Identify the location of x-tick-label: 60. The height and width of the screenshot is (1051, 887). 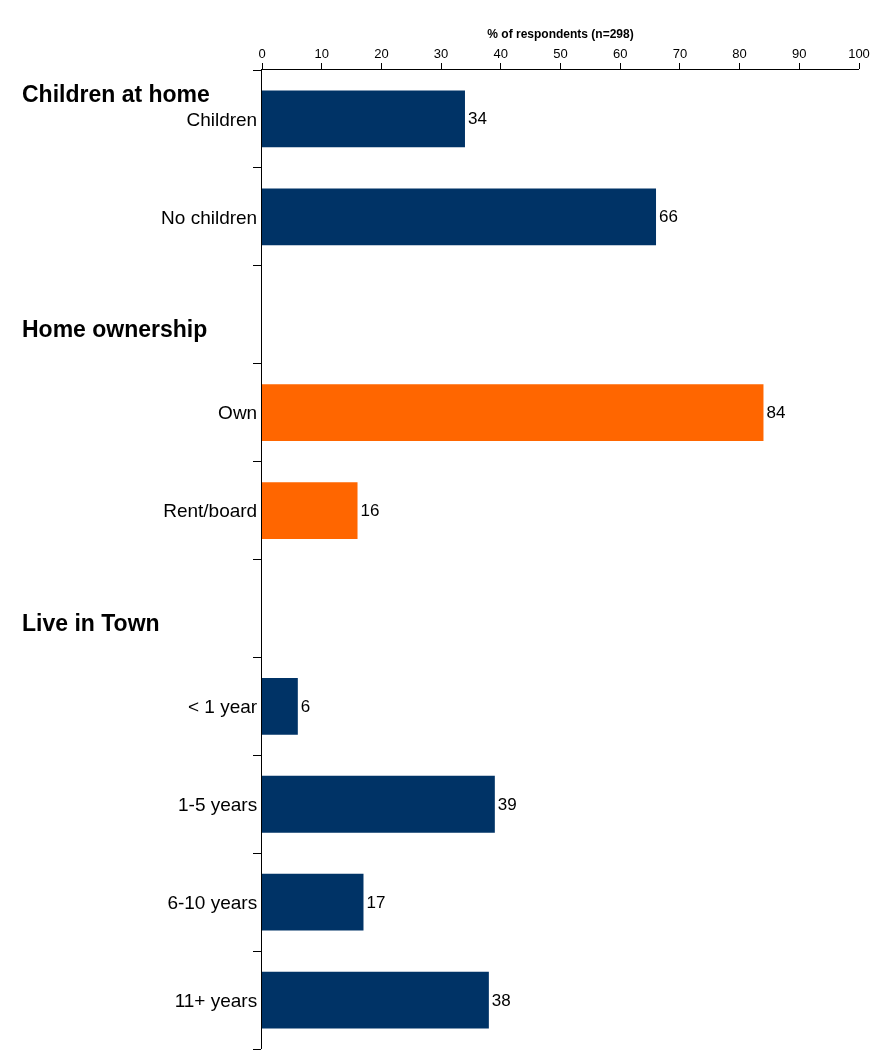
(620, 53).